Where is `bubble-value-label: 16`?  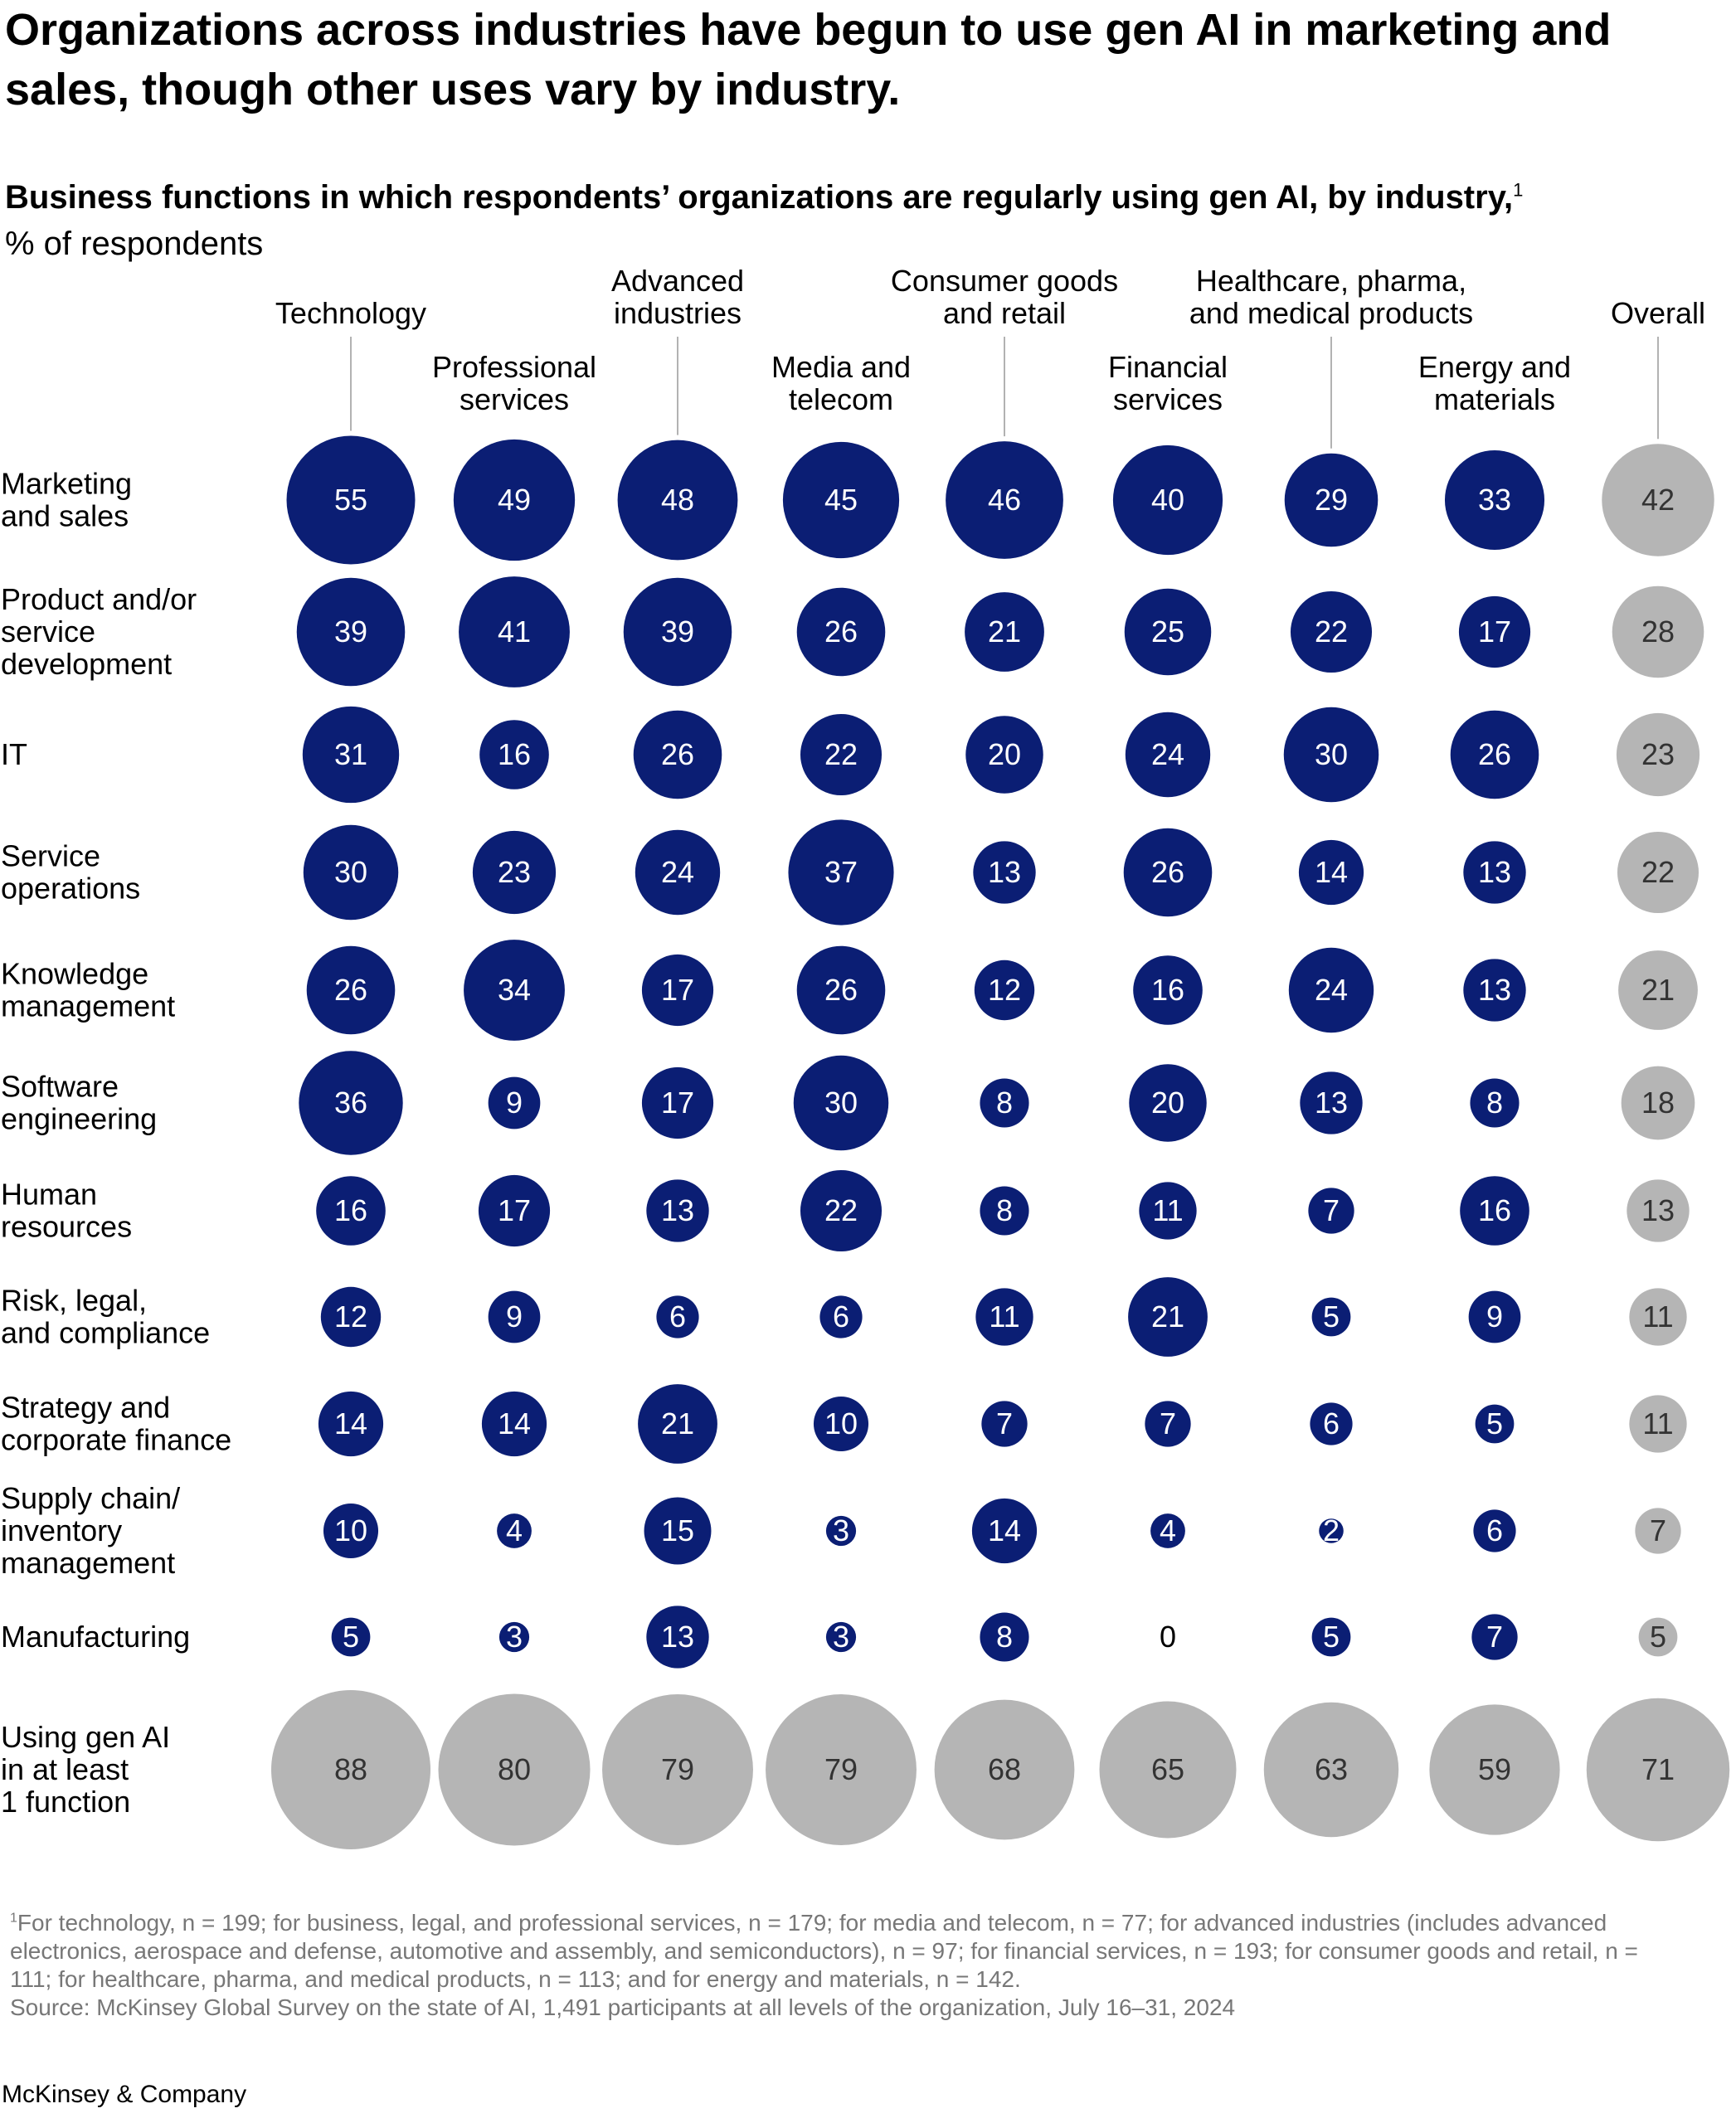 bubble-value-label: 16 is located at coordinates (1494, 1210).